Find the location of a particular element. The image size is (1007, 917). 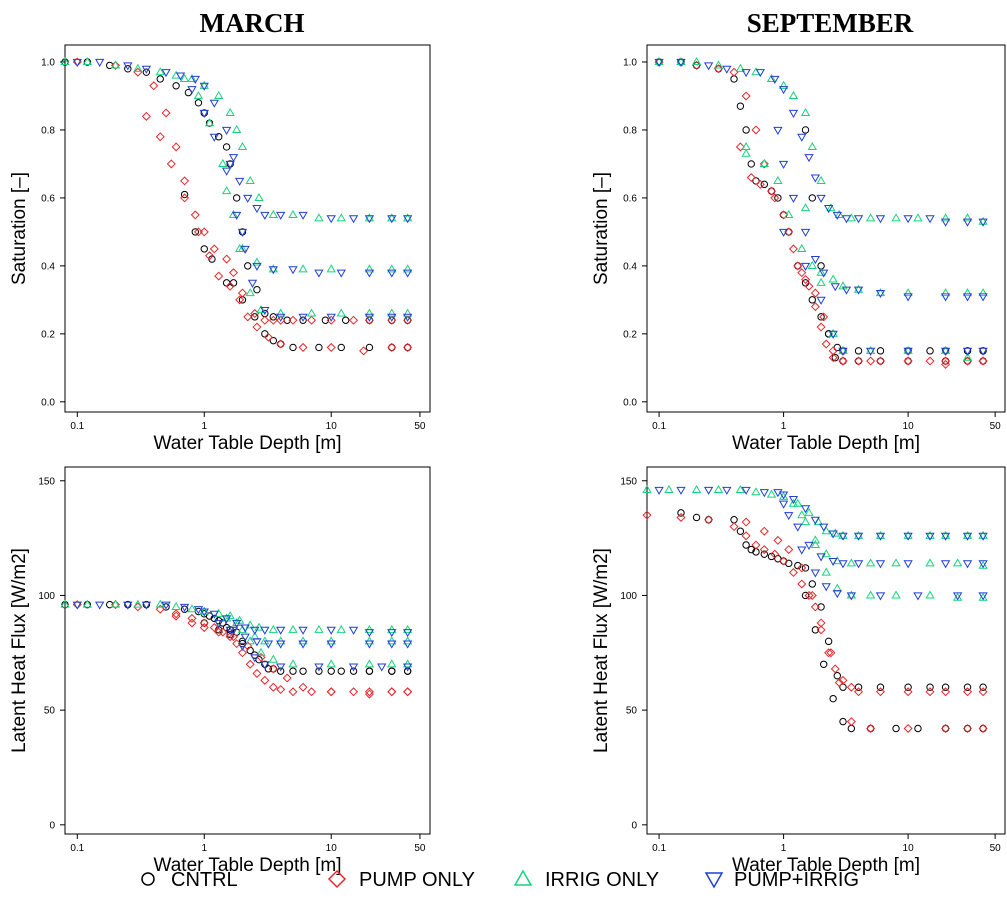

series-cntrl is located at coordinates (236, 205).